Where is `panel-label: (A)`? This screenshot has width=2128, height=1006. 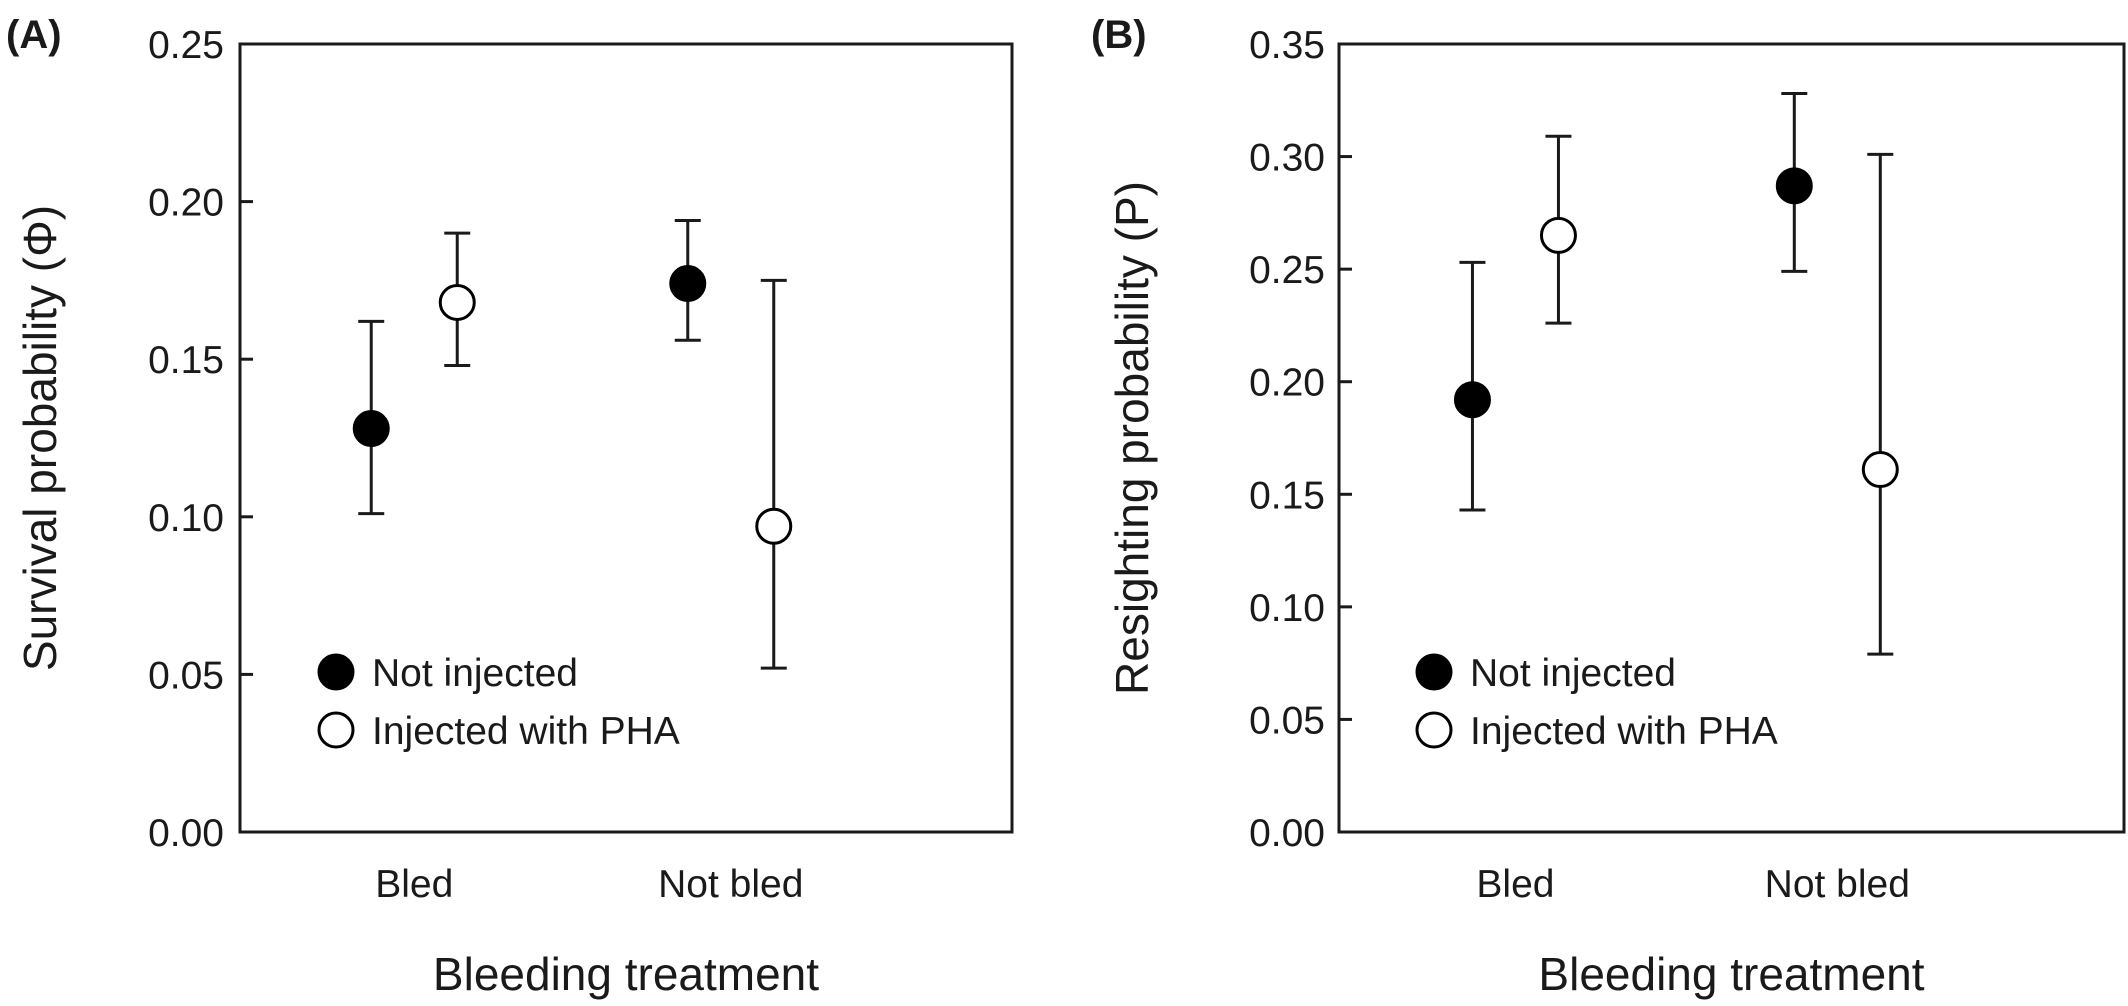
panel-label: (A) is located at coordinates (34, 35).